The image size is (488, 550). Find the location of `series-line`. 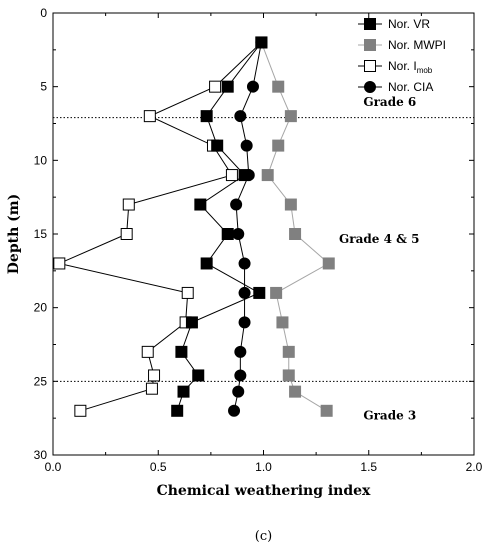

series-line is located at coordinates (295, 227).